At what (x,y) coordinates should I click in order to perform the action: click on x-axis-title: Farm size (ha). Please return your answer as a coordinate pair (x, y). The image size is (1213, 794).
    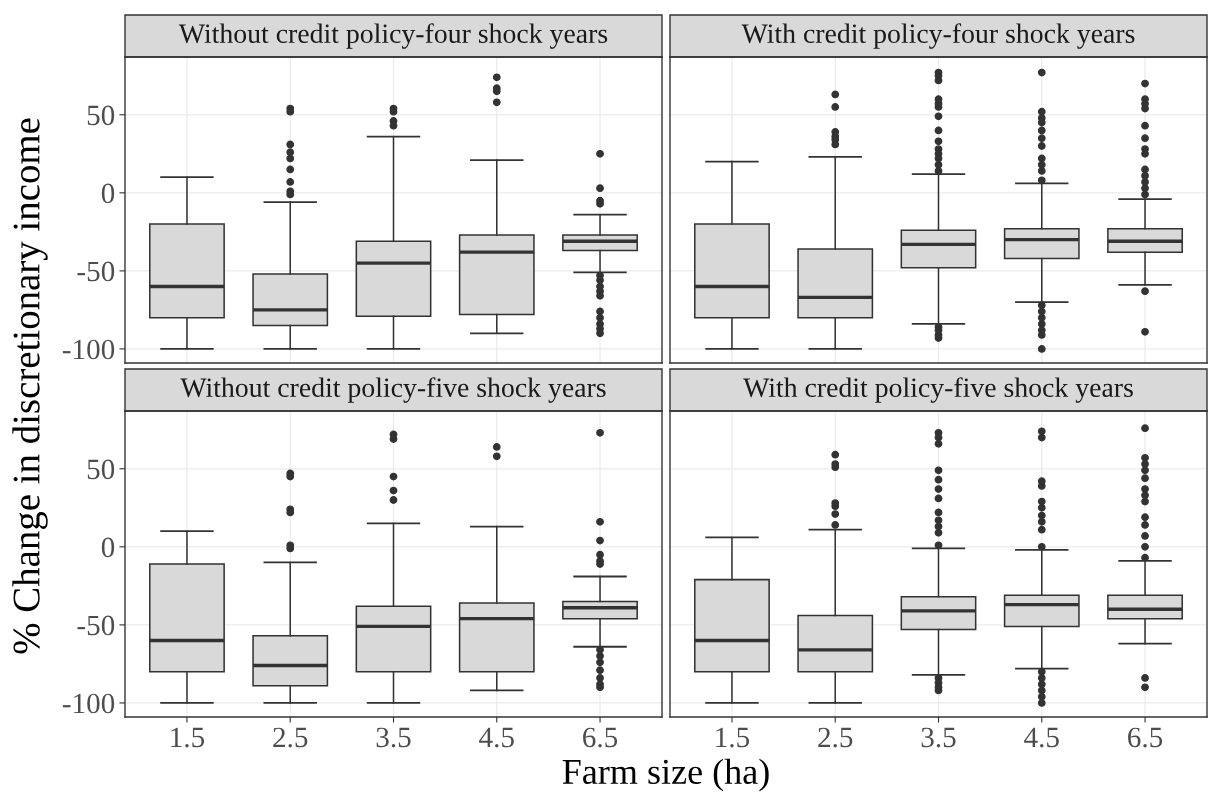
    Looking at the image, I should click on (665, 775).